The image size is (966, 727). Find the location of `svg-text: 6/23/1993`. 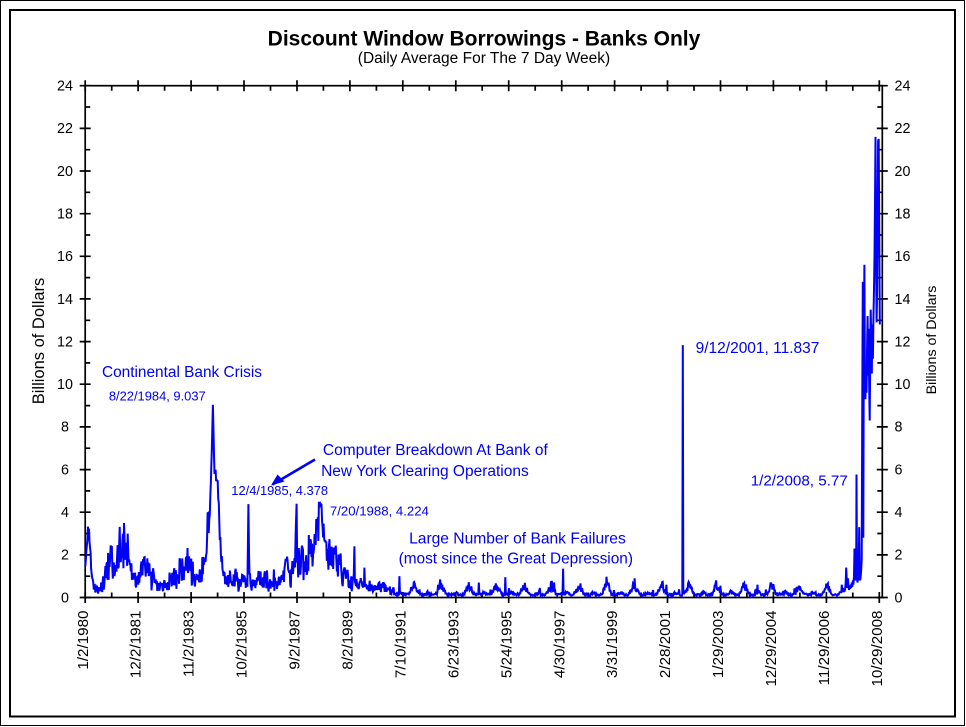

svg-text: 6/23/1993 is located at coordinates (453, 645).